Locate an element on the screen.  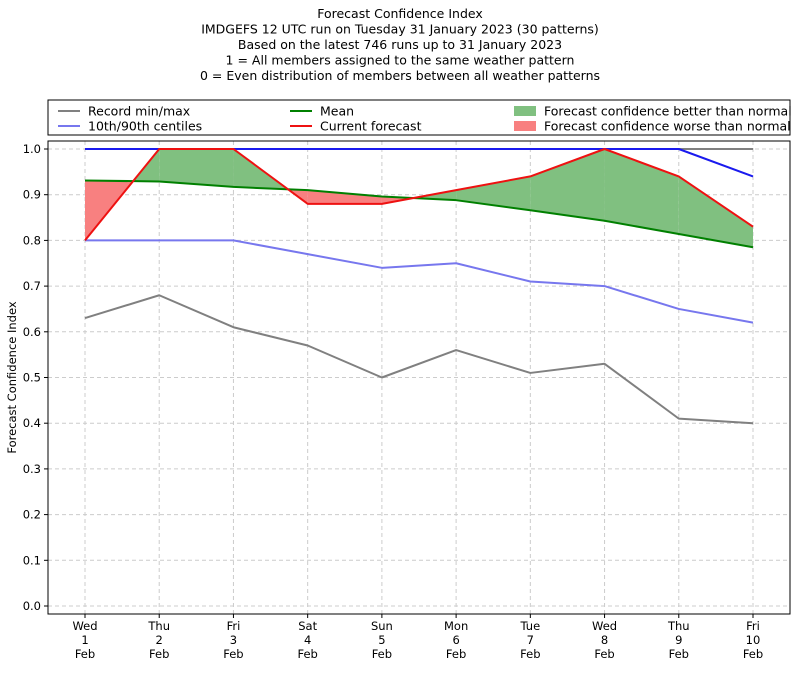
y-tick-label: 0.6 is located at coordinates (32, 332).